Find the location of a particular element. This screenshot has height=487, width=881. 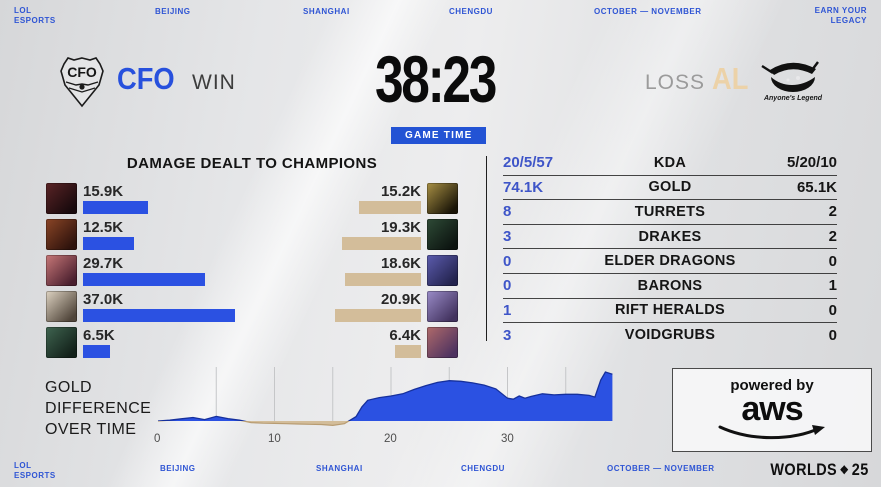

topbar-tagline-line2: LEGACY is located at coordinates (848, 20).